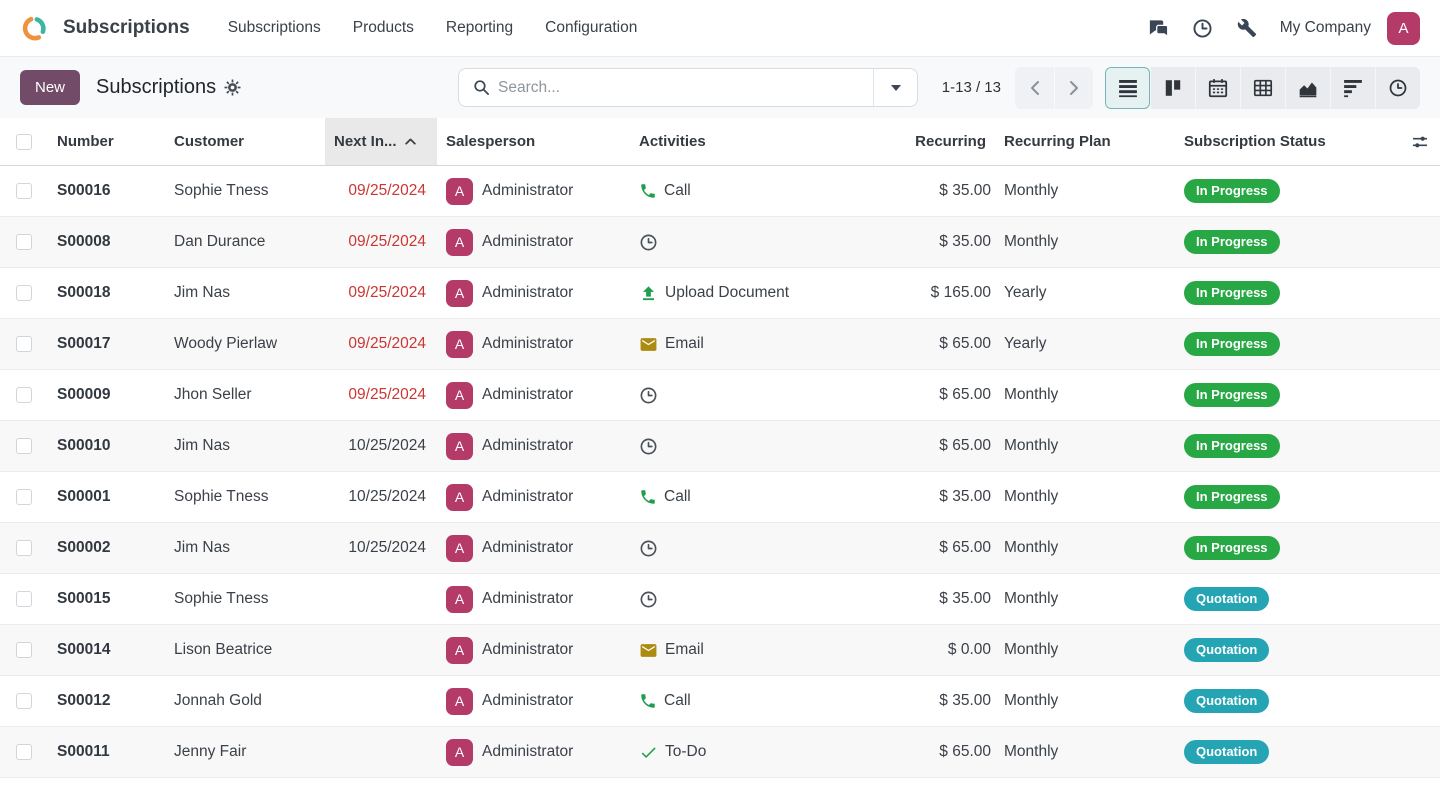 This screenshot has height=786, width=1440. What do you see at coordinates (126, 27) in the screenshot?
I see `app-title: Subscriptions` at bounding box center [126, 27].